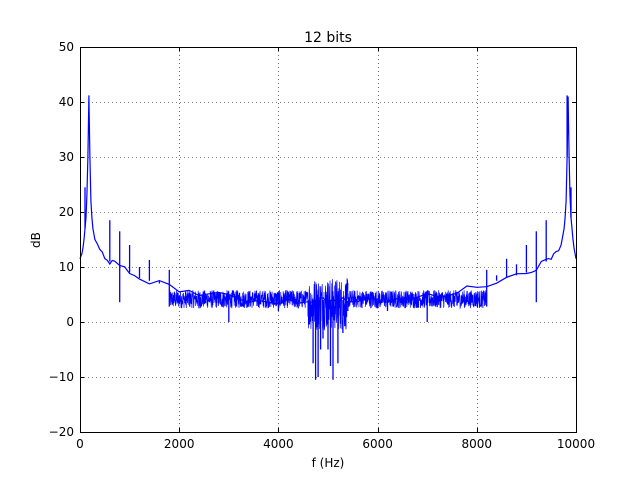 The image size is (640, 480). Describe the element at coordinates (80, 444) in the screenshot. I see `x-tick-label: 0` at that location.